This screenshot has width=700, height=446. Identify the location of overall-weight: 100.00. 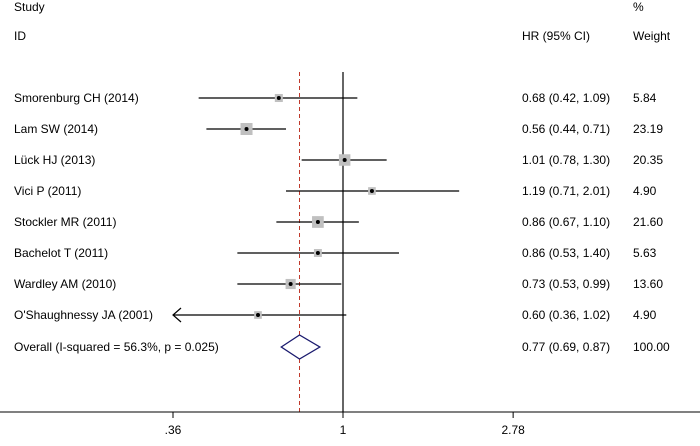
(651, 347).